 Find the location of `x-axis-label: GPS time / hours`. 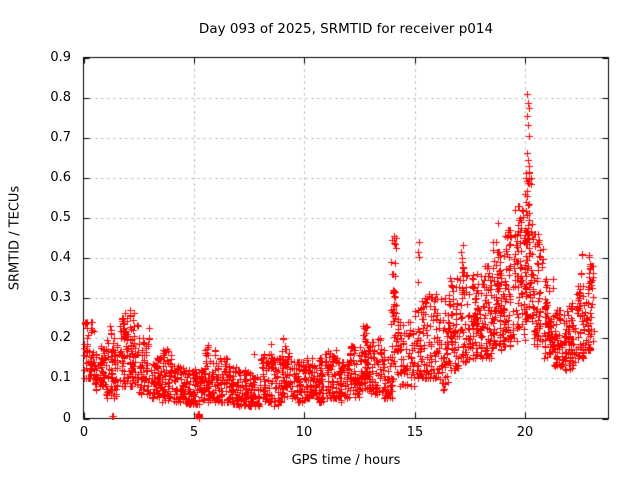

x-axis-label: GPS time / hours is located at coordinates (346, 460).